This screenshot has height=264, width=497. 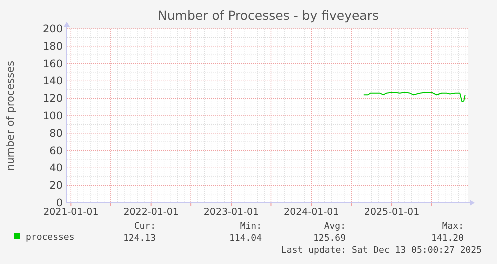 I want to click on x-tick-label: 2022-01-01, so click(x=151, y=212).